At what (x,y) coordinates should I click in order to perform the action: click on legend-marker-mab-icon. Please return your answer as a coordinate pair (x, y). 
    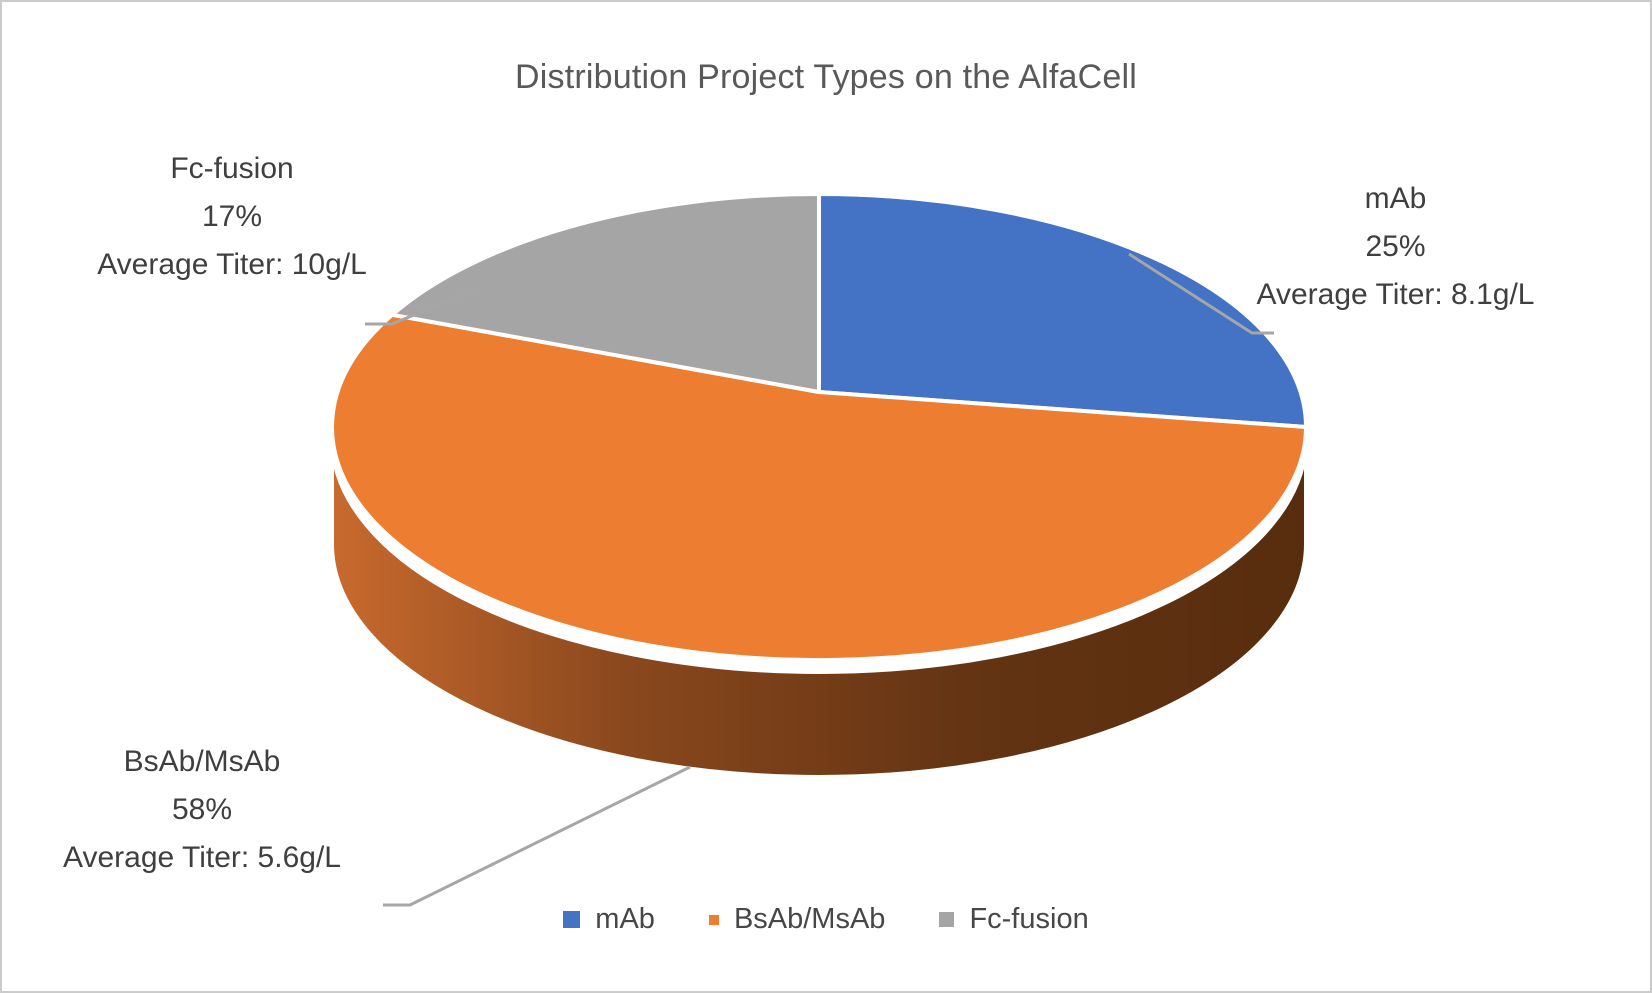
    Looking at the image, I should click on (572, 919).